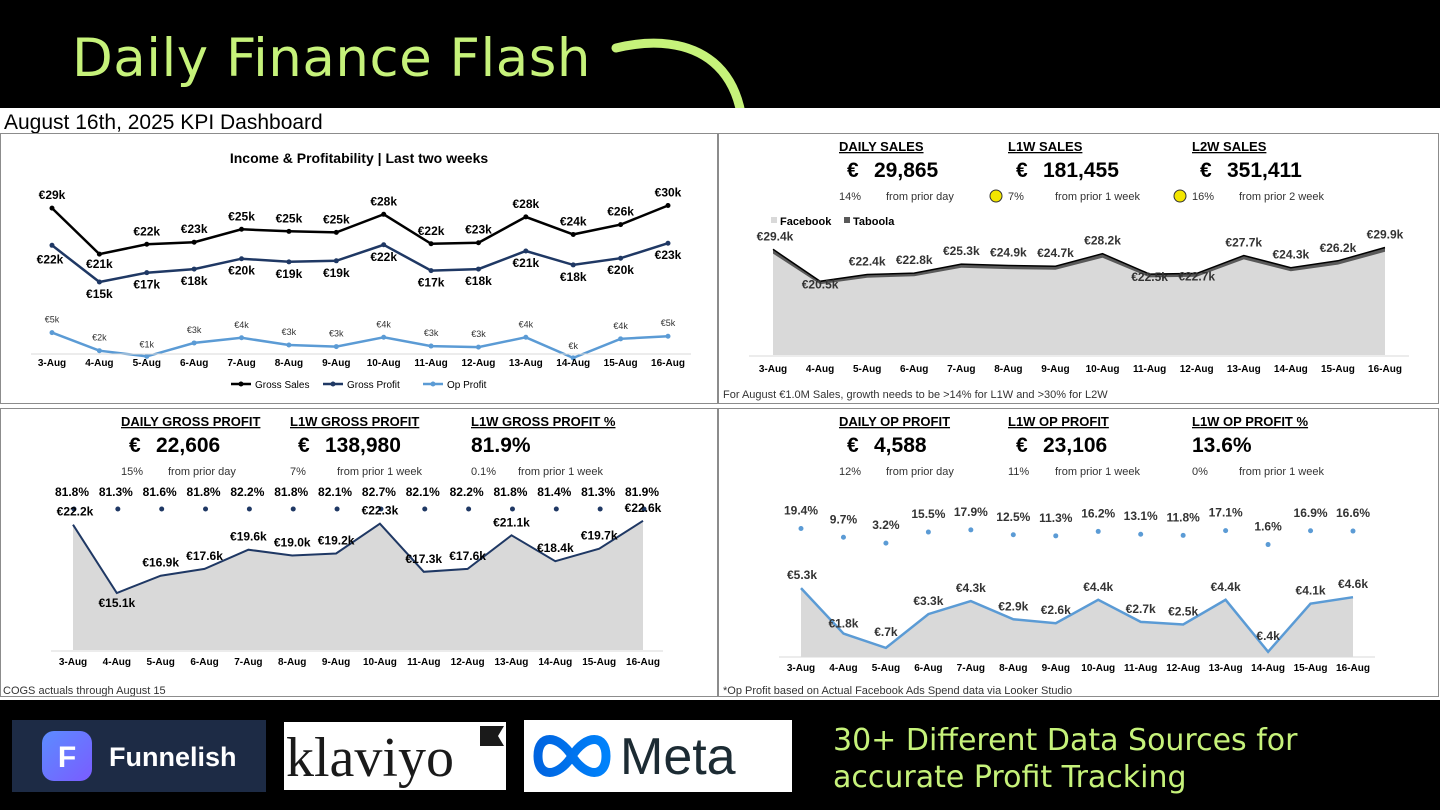 Image resolution: width=1440 pixels, height=810 pixels. I want to click on pct-label: 16.6%, so click(1353, 513).